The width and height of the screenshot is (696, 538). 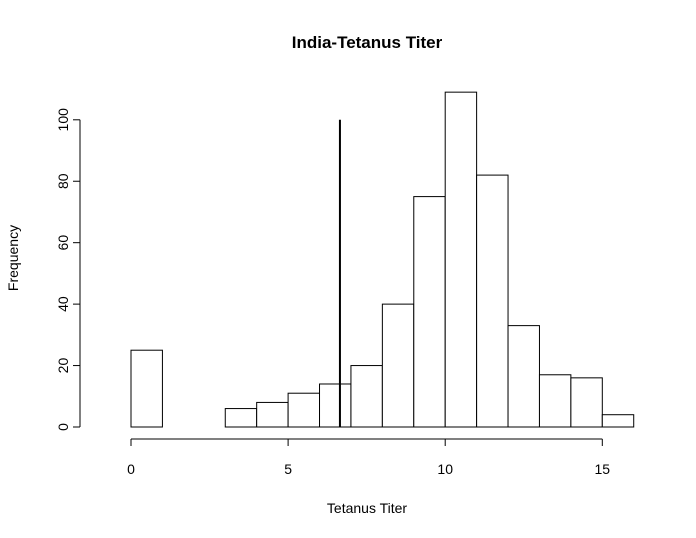 What do you see at coordinates (63, 181) in the screenshot?
I see `y-tick-label: 80` at bounding box center [63, 181].